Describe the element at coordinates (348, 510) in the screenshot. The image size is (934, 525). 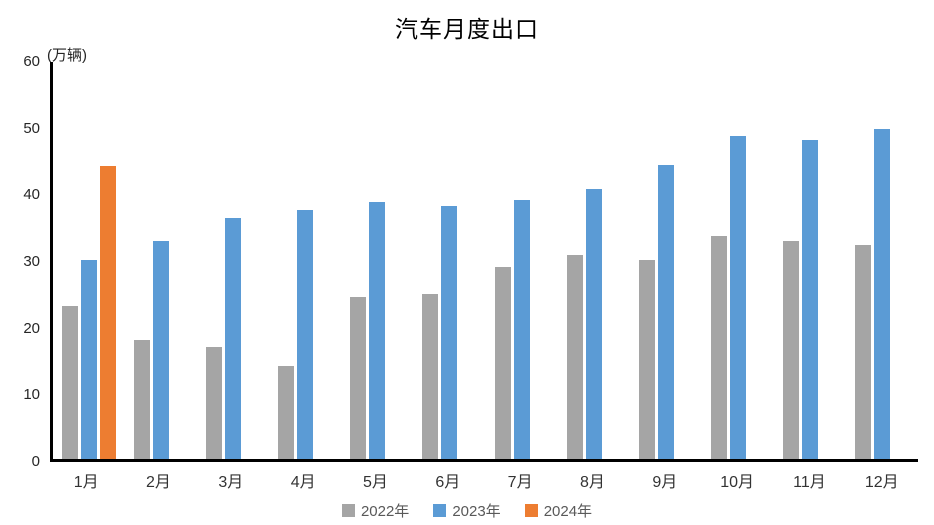
I see `legend-swatch-2022年` at that location.